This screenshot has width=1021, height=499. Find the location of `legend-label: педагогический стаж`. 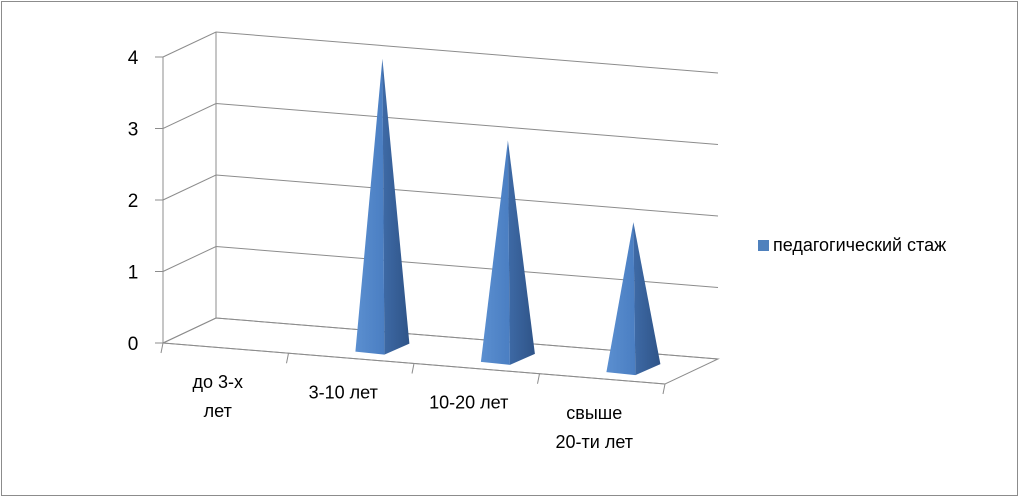

legend-label: педагогический стаж is located at coordinates (859, 245).